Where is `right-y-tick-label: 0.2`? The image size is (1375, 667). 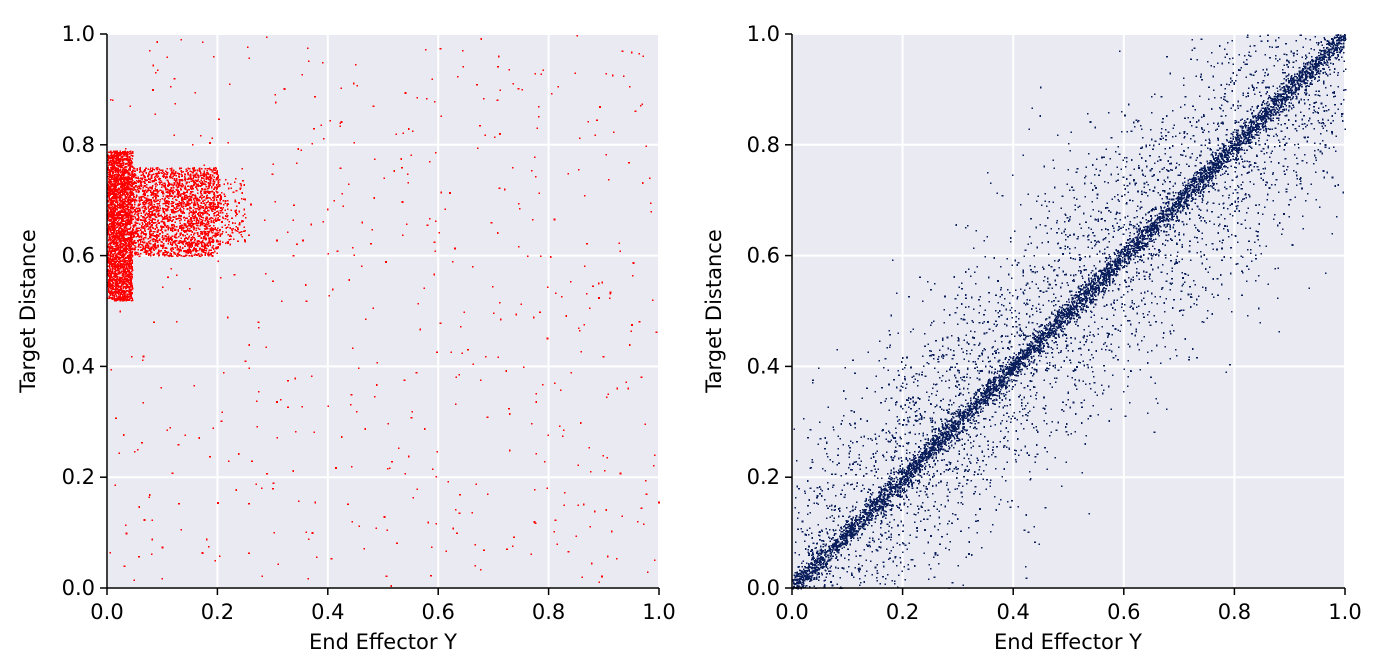
right-y-tick-label: 0.2 is located at coordinates (763, 477).